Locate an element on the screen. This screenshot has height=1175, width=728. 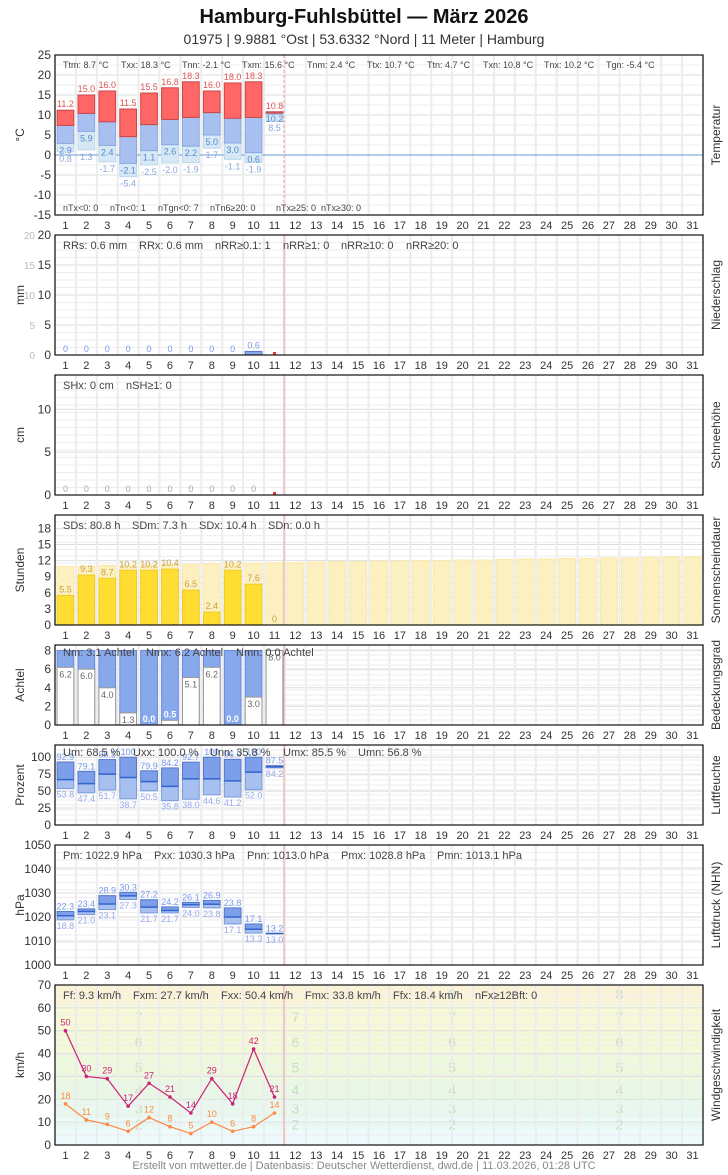
svg-text: 27.3 is located at coordinates (128, 905).